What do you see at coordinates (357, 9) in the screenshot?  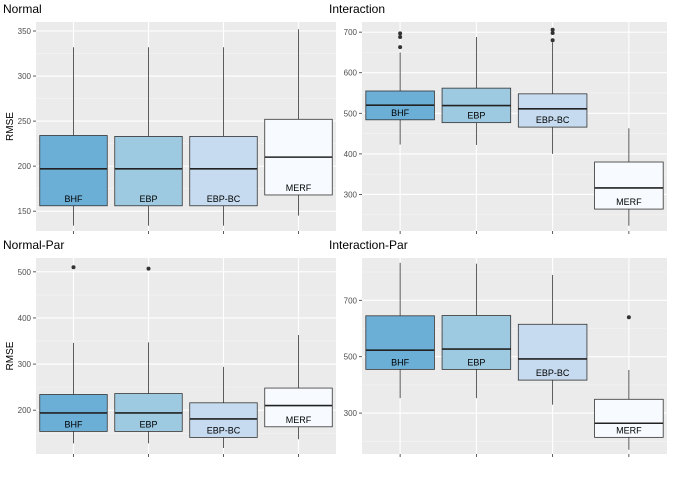 I see `panel-title: Interaction` at bounding box center [357, 9].